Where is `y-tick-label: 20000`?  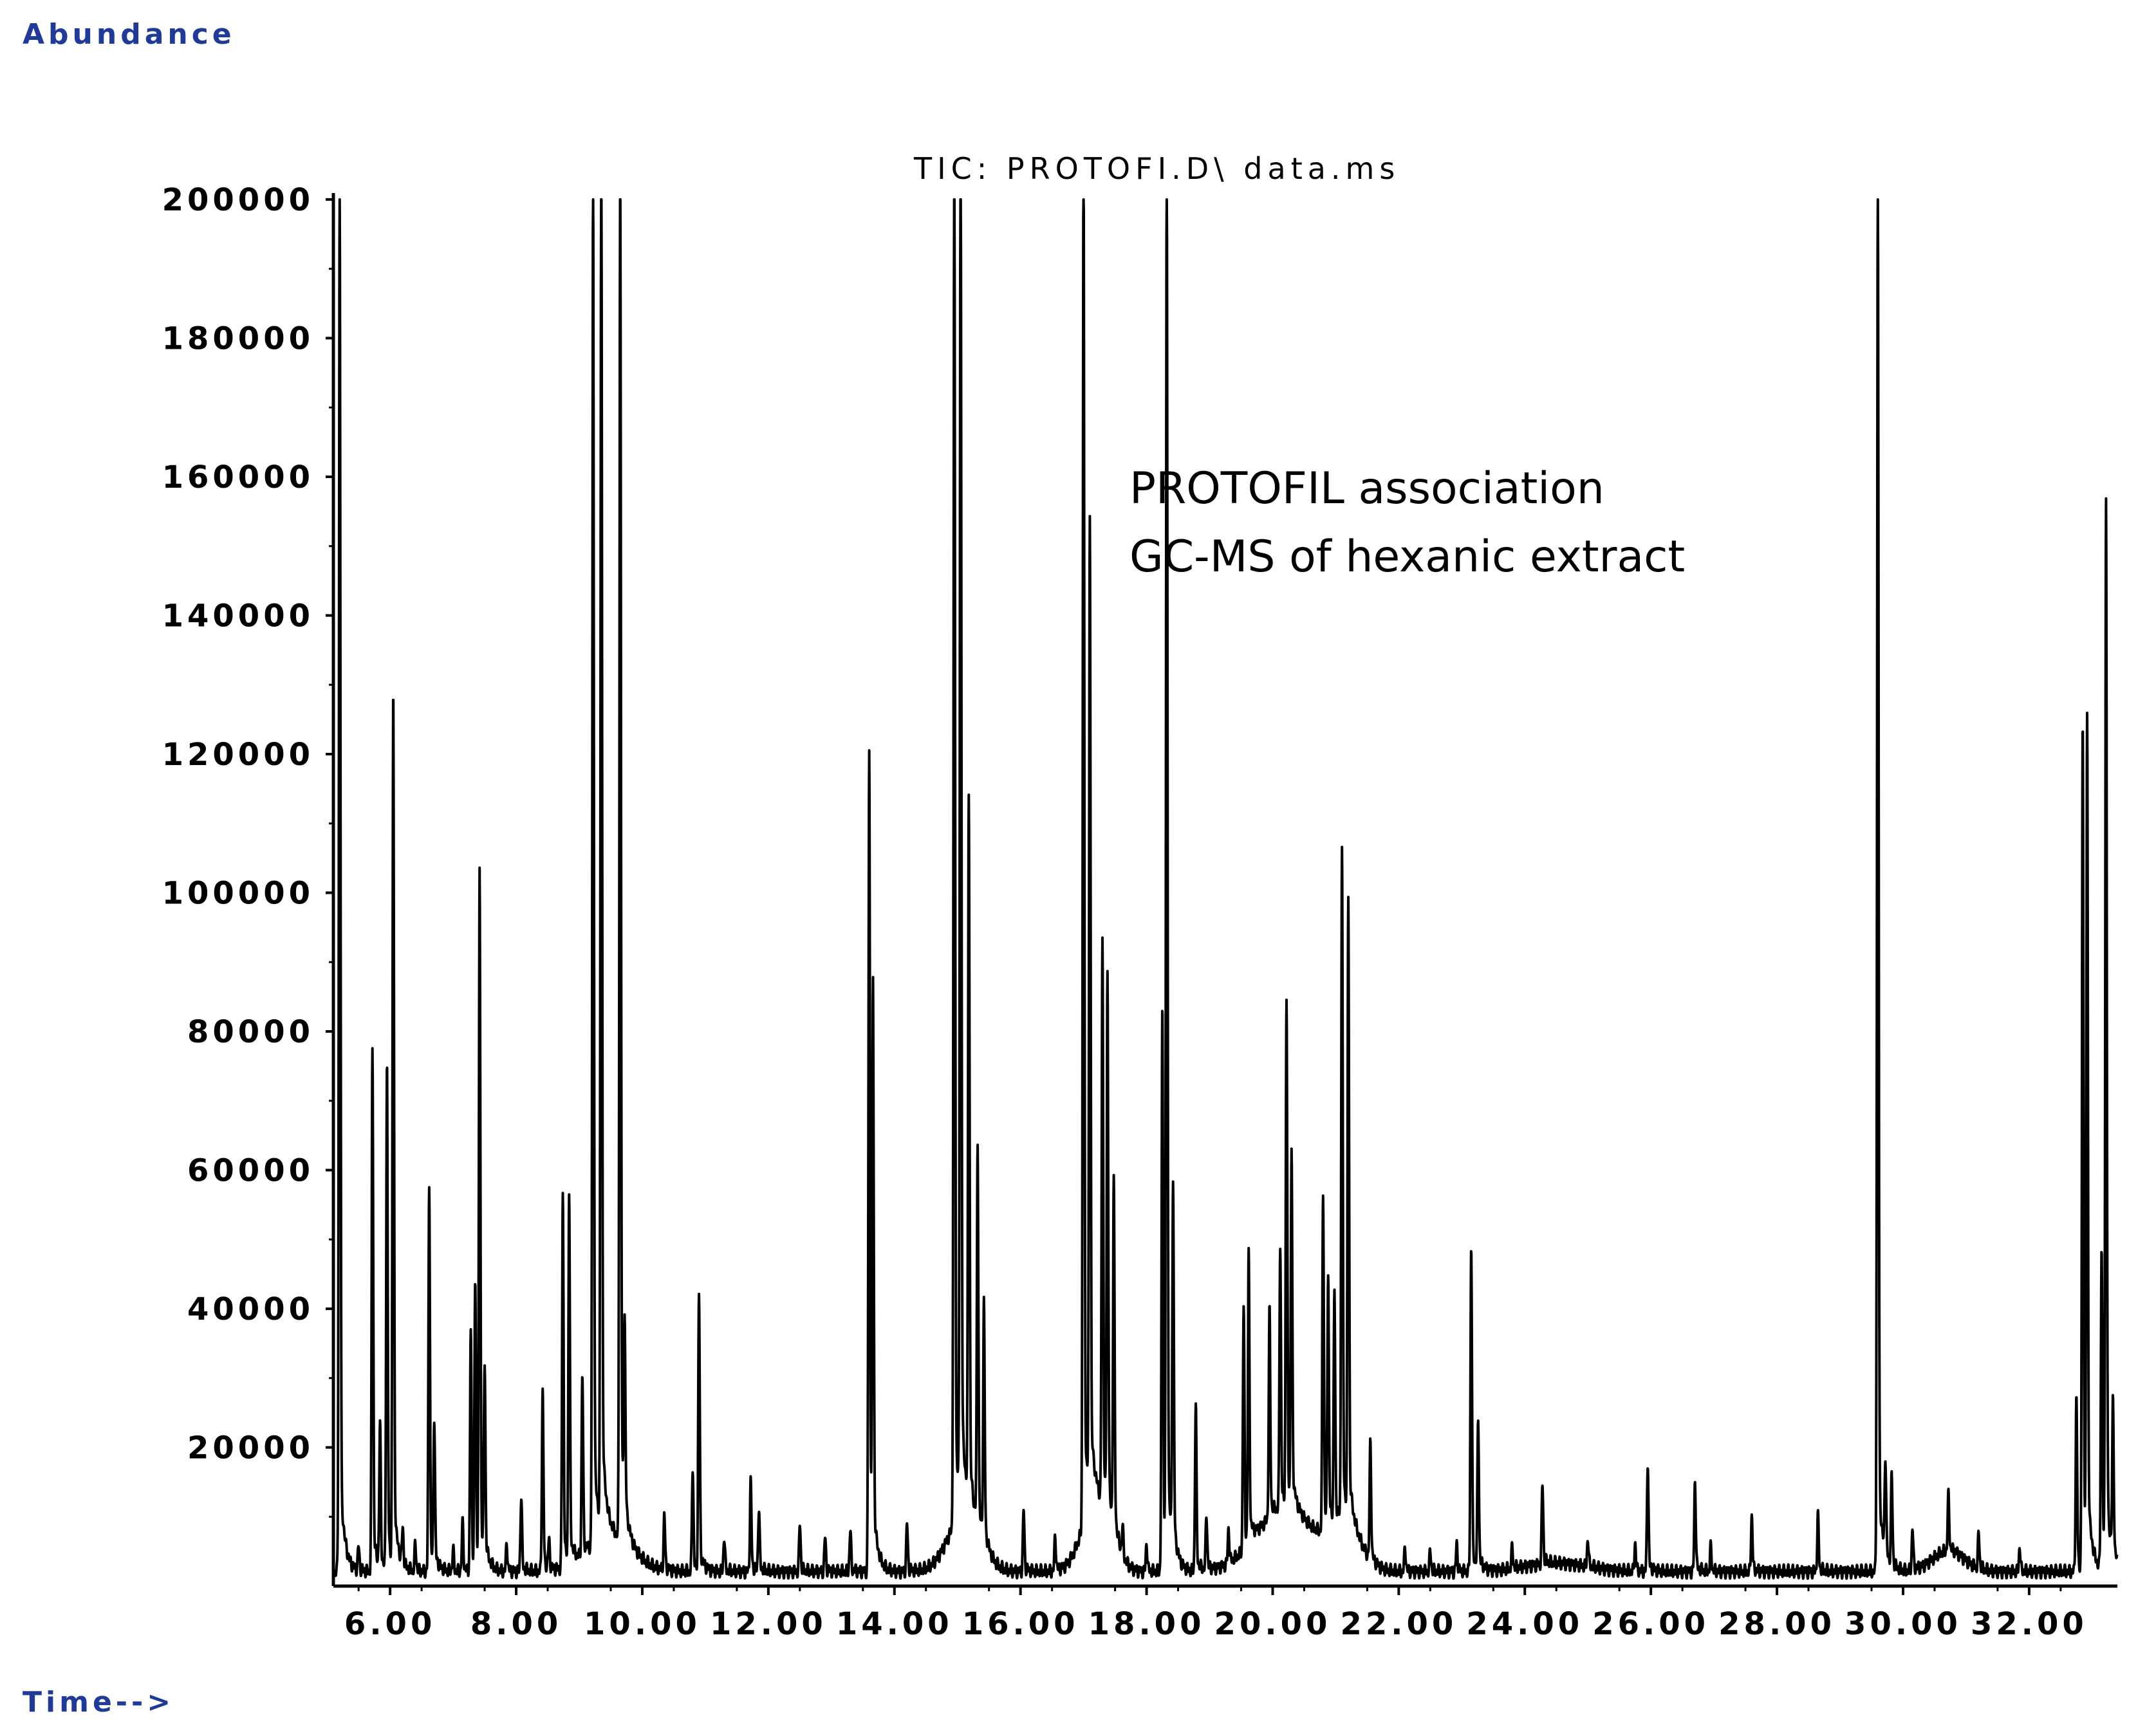
y-tick-label: 20000 is located at coordinates (250, 1448).